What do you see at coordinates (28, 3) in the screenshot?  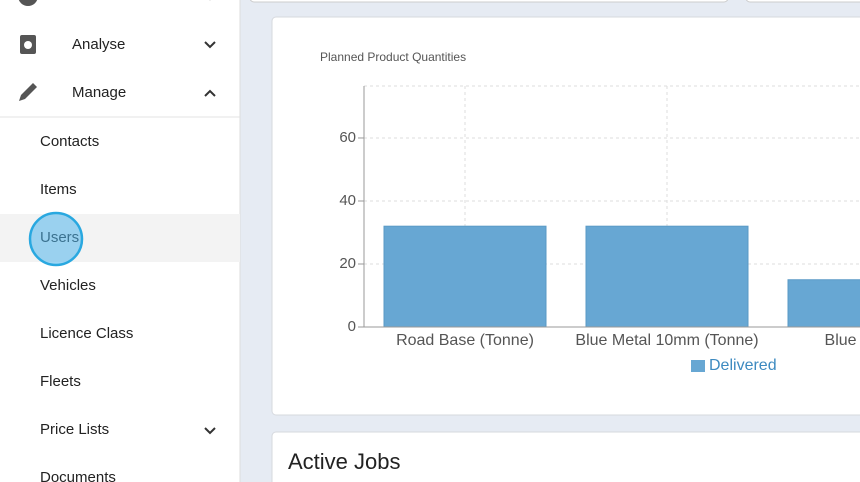 I see `finance-icon` at bounding box center [28, 3].